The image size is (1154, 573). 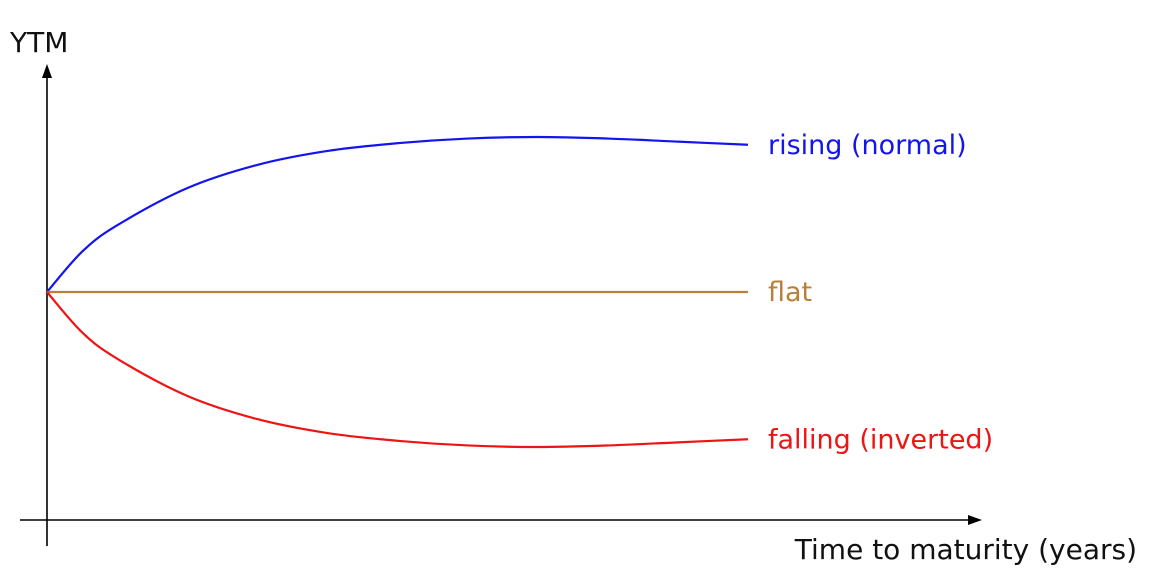 What do you see at coordinates (867, 145) in the screenshot?
I see `series-label-0: rising (normal)` at bounding box center [867, 145].